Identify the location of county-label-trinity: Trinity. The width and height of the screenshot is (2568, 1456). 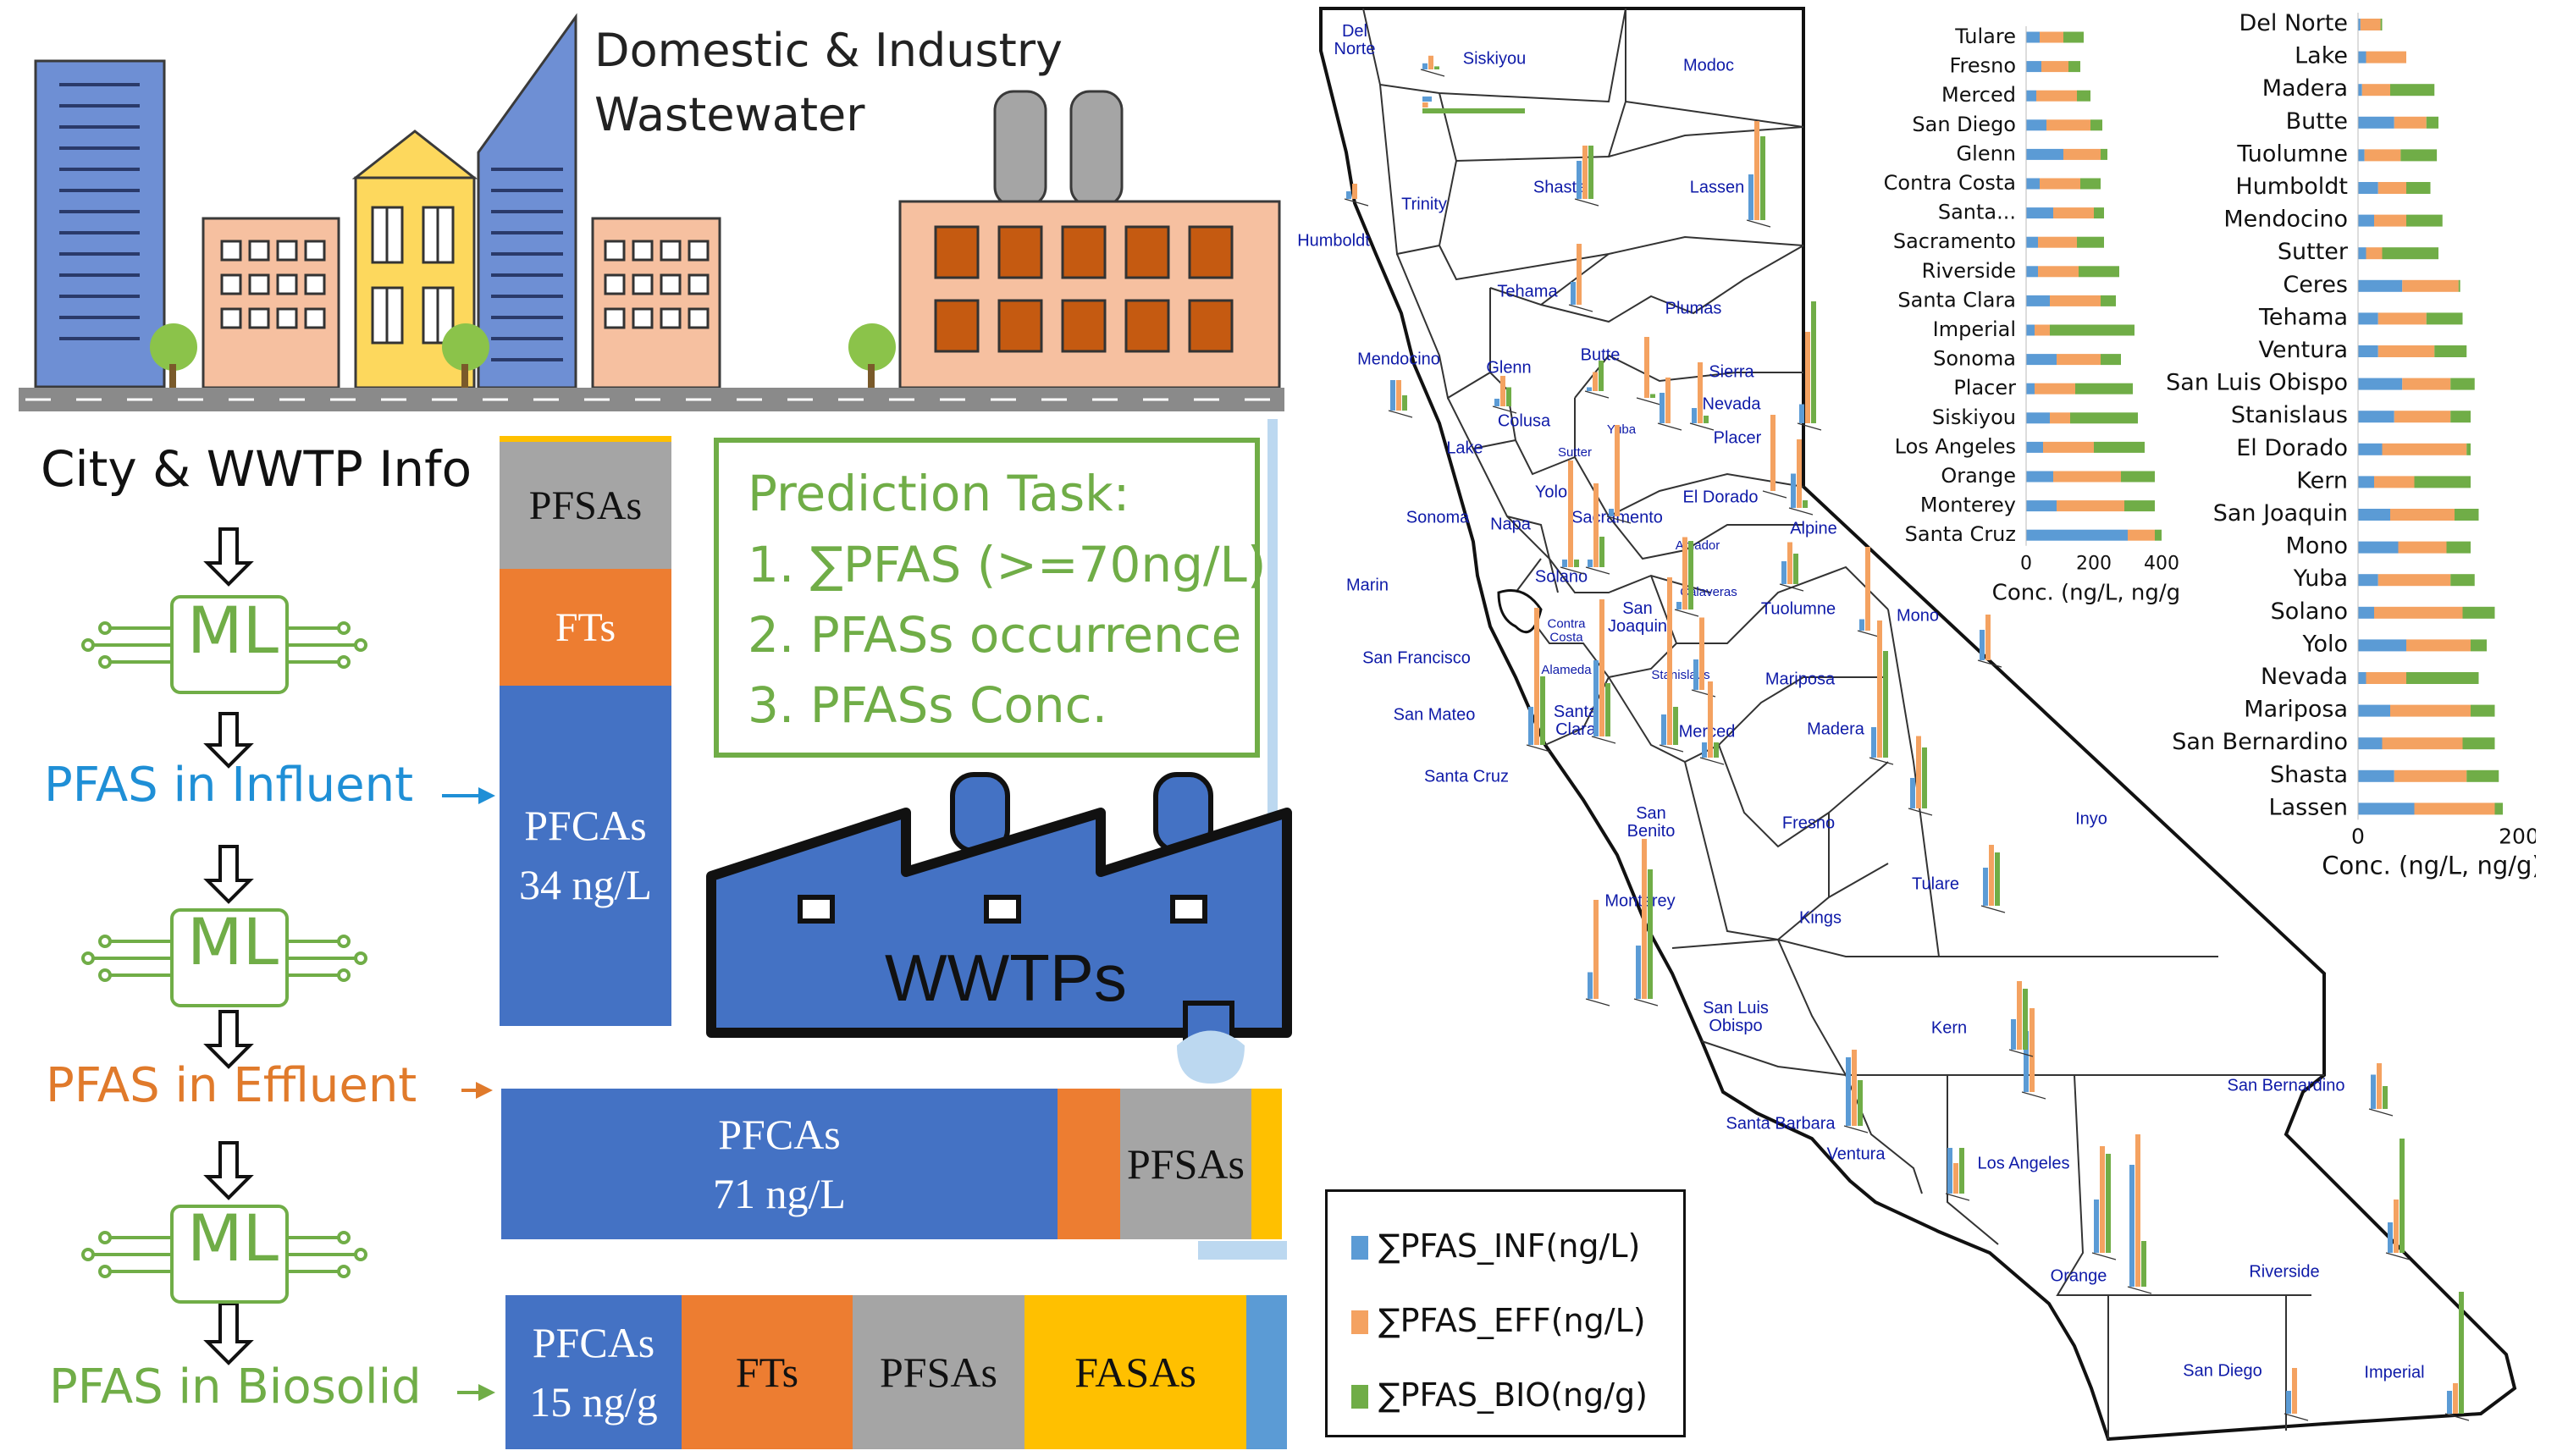
(1424, 204).